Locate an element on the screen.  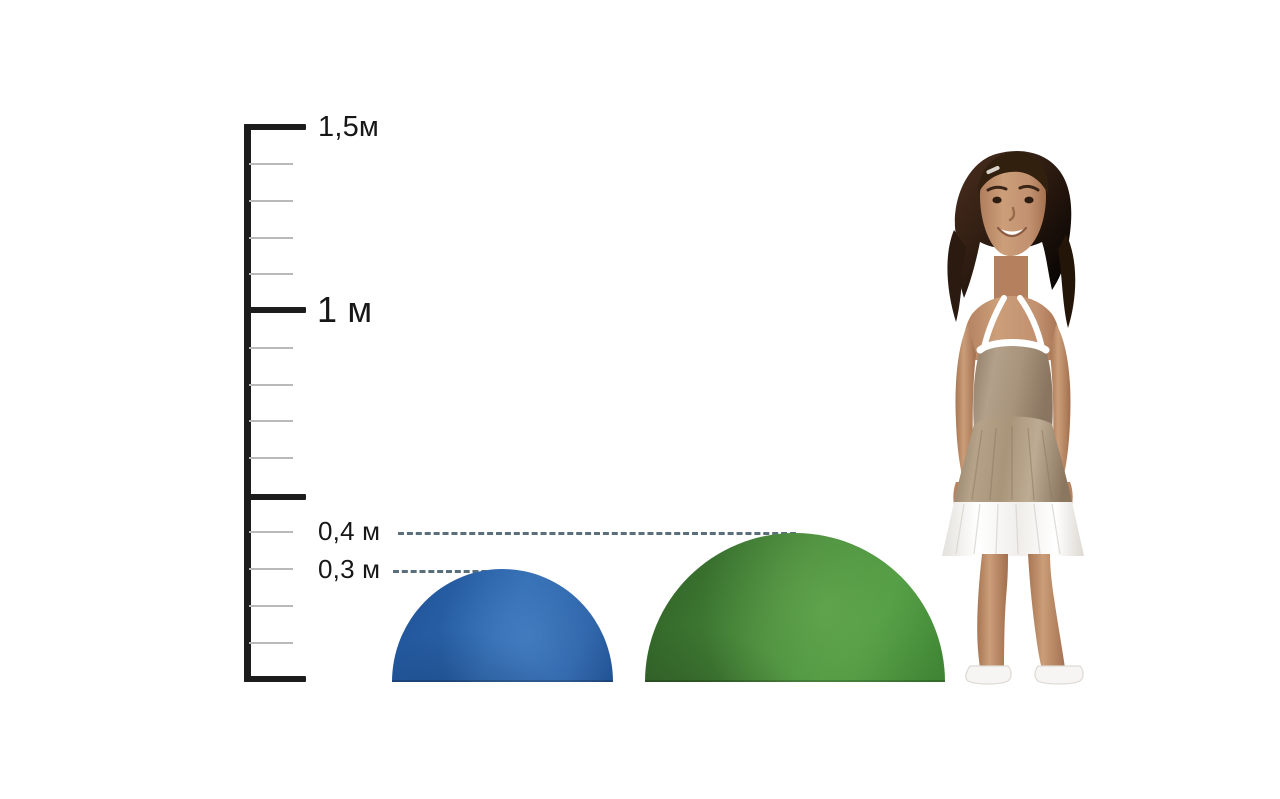
dress-bodice is located at coordinates (1013, 386).